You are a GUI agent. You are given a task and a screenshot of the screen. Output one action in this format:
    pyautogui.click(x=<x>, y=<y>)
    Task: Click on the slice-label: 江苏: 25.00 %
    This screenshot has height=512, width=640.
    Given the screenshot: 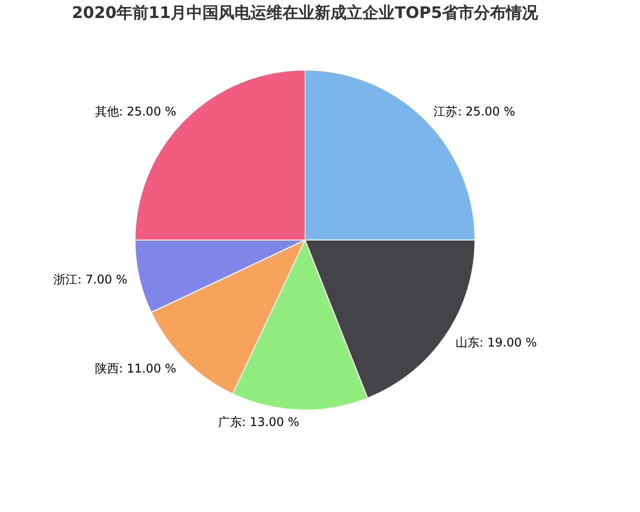 What is the action you would take?
    pyautogui.click(x=475, y=111)
    